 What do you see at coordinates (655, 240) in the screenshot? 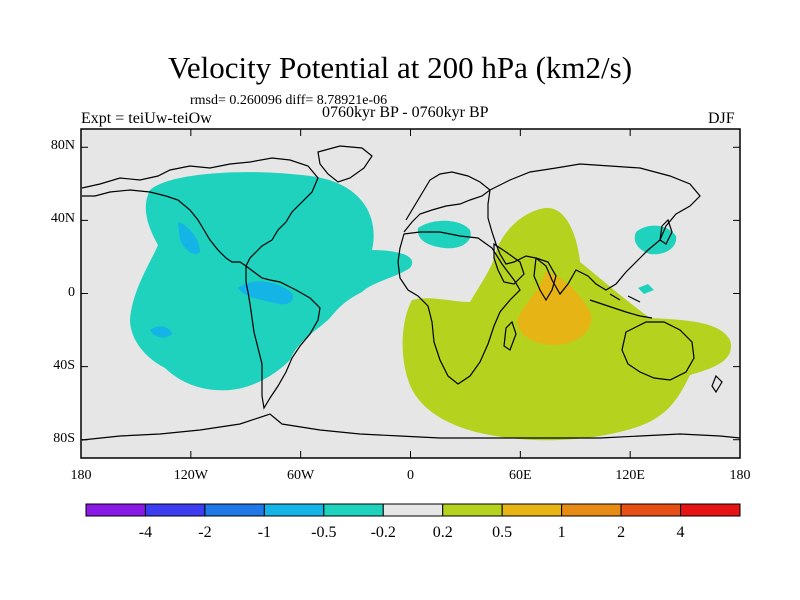
I see `negative-patch-east-asia` at bounding box center [655, 240].